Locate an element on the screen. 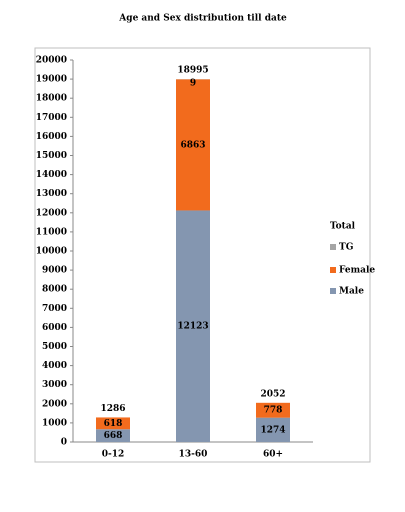 This screenshot has width=405, height=512. chart-title: Age and Sex distribution till date is located at coordinates (202, 19).